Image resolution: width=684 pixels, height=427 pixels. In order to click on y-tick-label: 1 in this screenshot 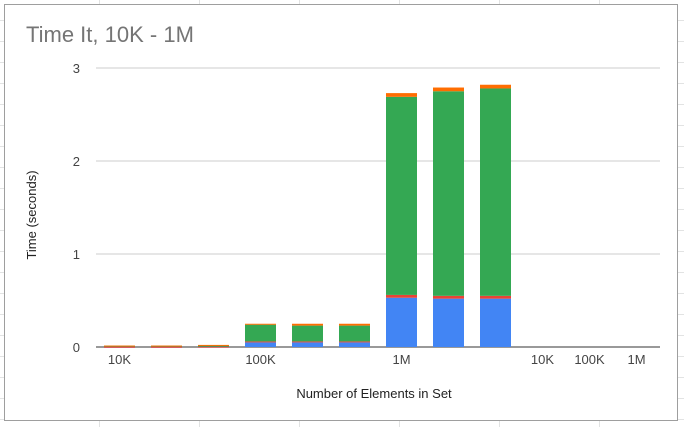, I will do `click(76, 254)`.